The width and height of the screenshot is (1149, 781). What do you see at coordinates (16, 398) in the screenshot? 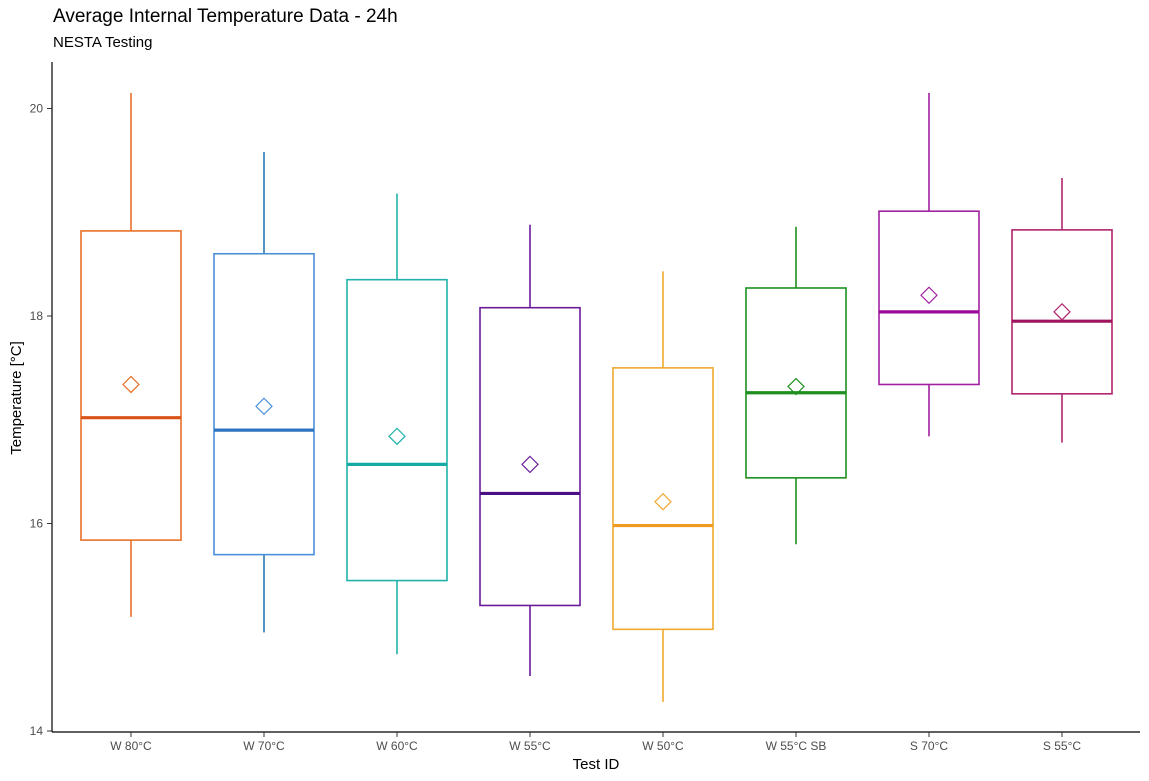
I see `y-axis-title: Temperature [°C]` at bounding box center [16, 398].